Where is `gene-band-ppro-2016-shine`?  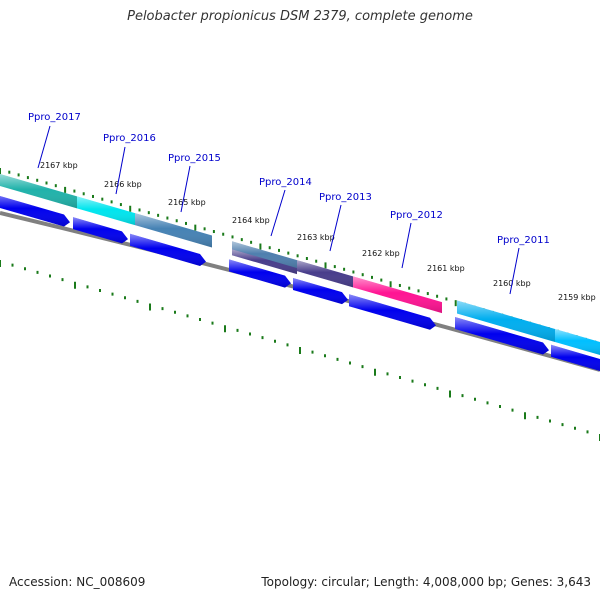
gene-band-ppro-2016-shine is located at coordinates (106, 211).